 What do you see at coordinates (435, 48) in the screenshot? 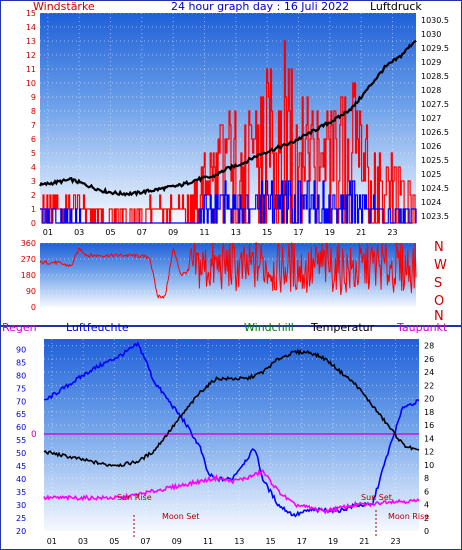
I see `pressure-tick-label: 1029.5` at bounding box center [435, 48].